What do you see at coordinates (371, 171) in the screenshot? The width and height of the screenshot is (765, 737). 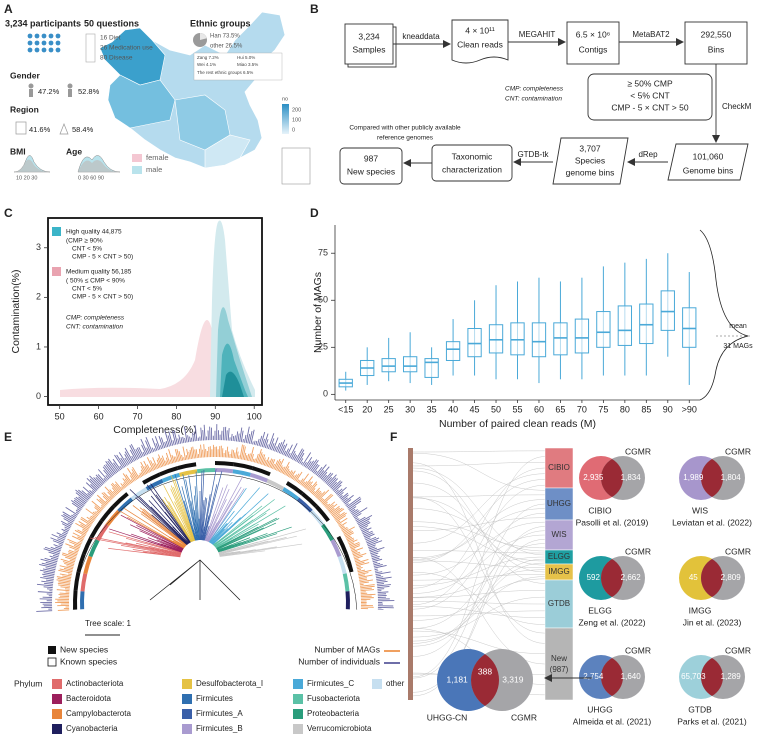 I see `label: New species` at bounding box center [371, 171].